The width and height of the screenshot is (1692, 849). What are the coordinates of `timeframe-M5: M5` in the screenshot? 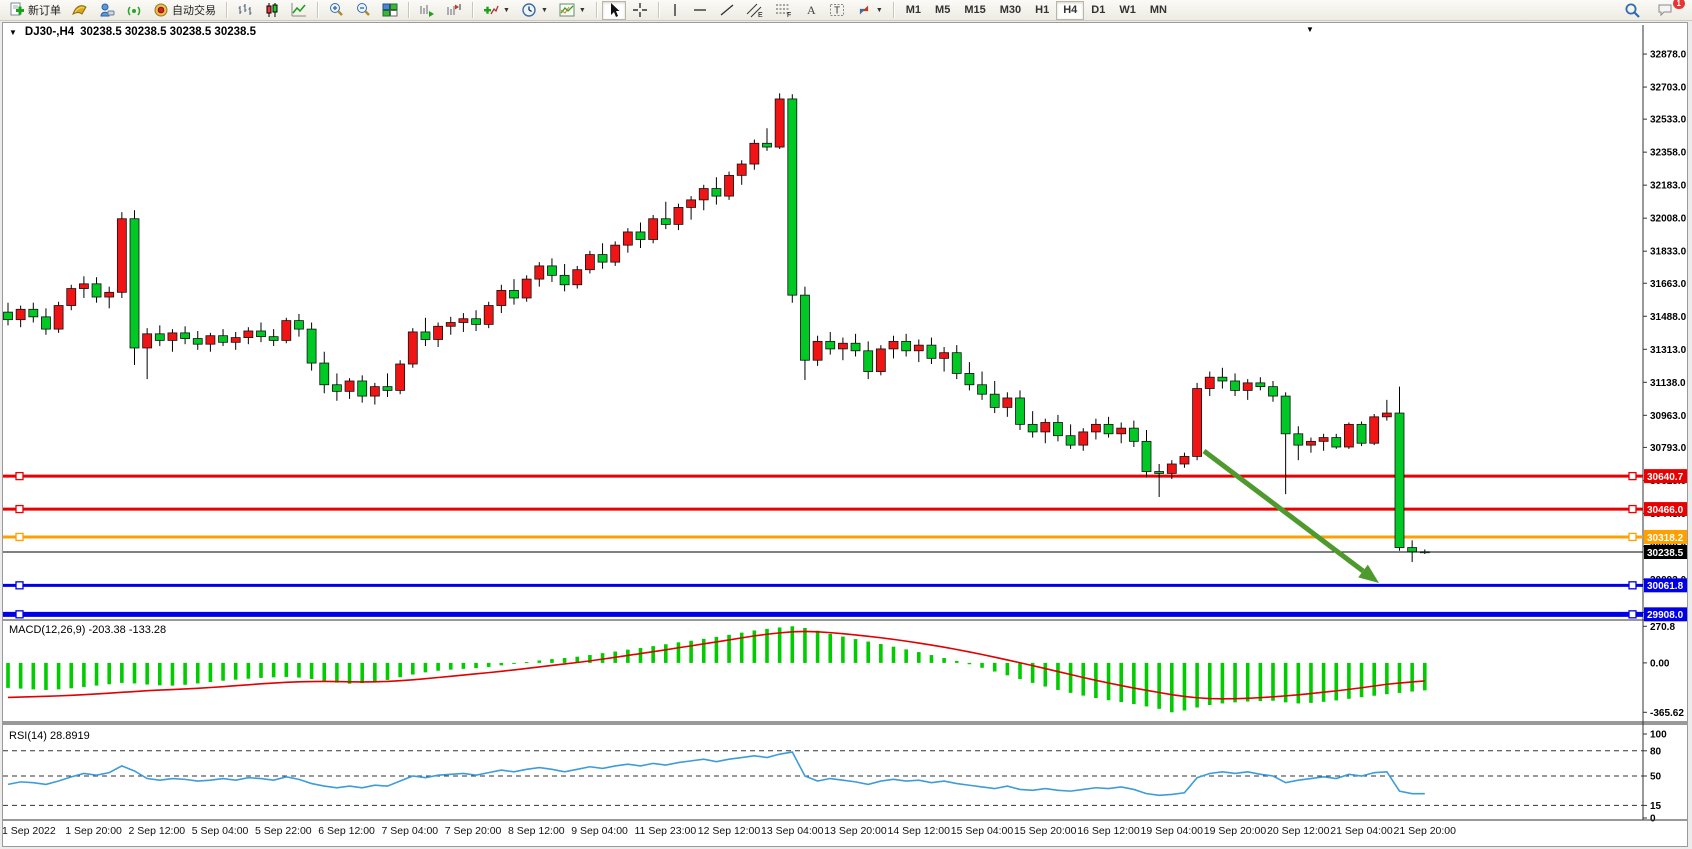 It's located at (942, 10).